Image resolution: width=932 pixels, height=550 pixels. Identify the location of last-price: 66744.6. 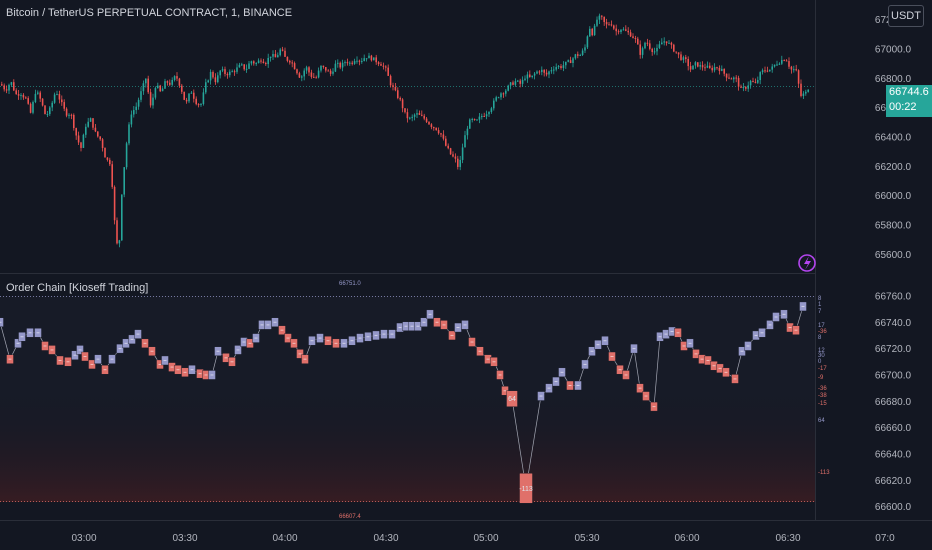
(909, 92).